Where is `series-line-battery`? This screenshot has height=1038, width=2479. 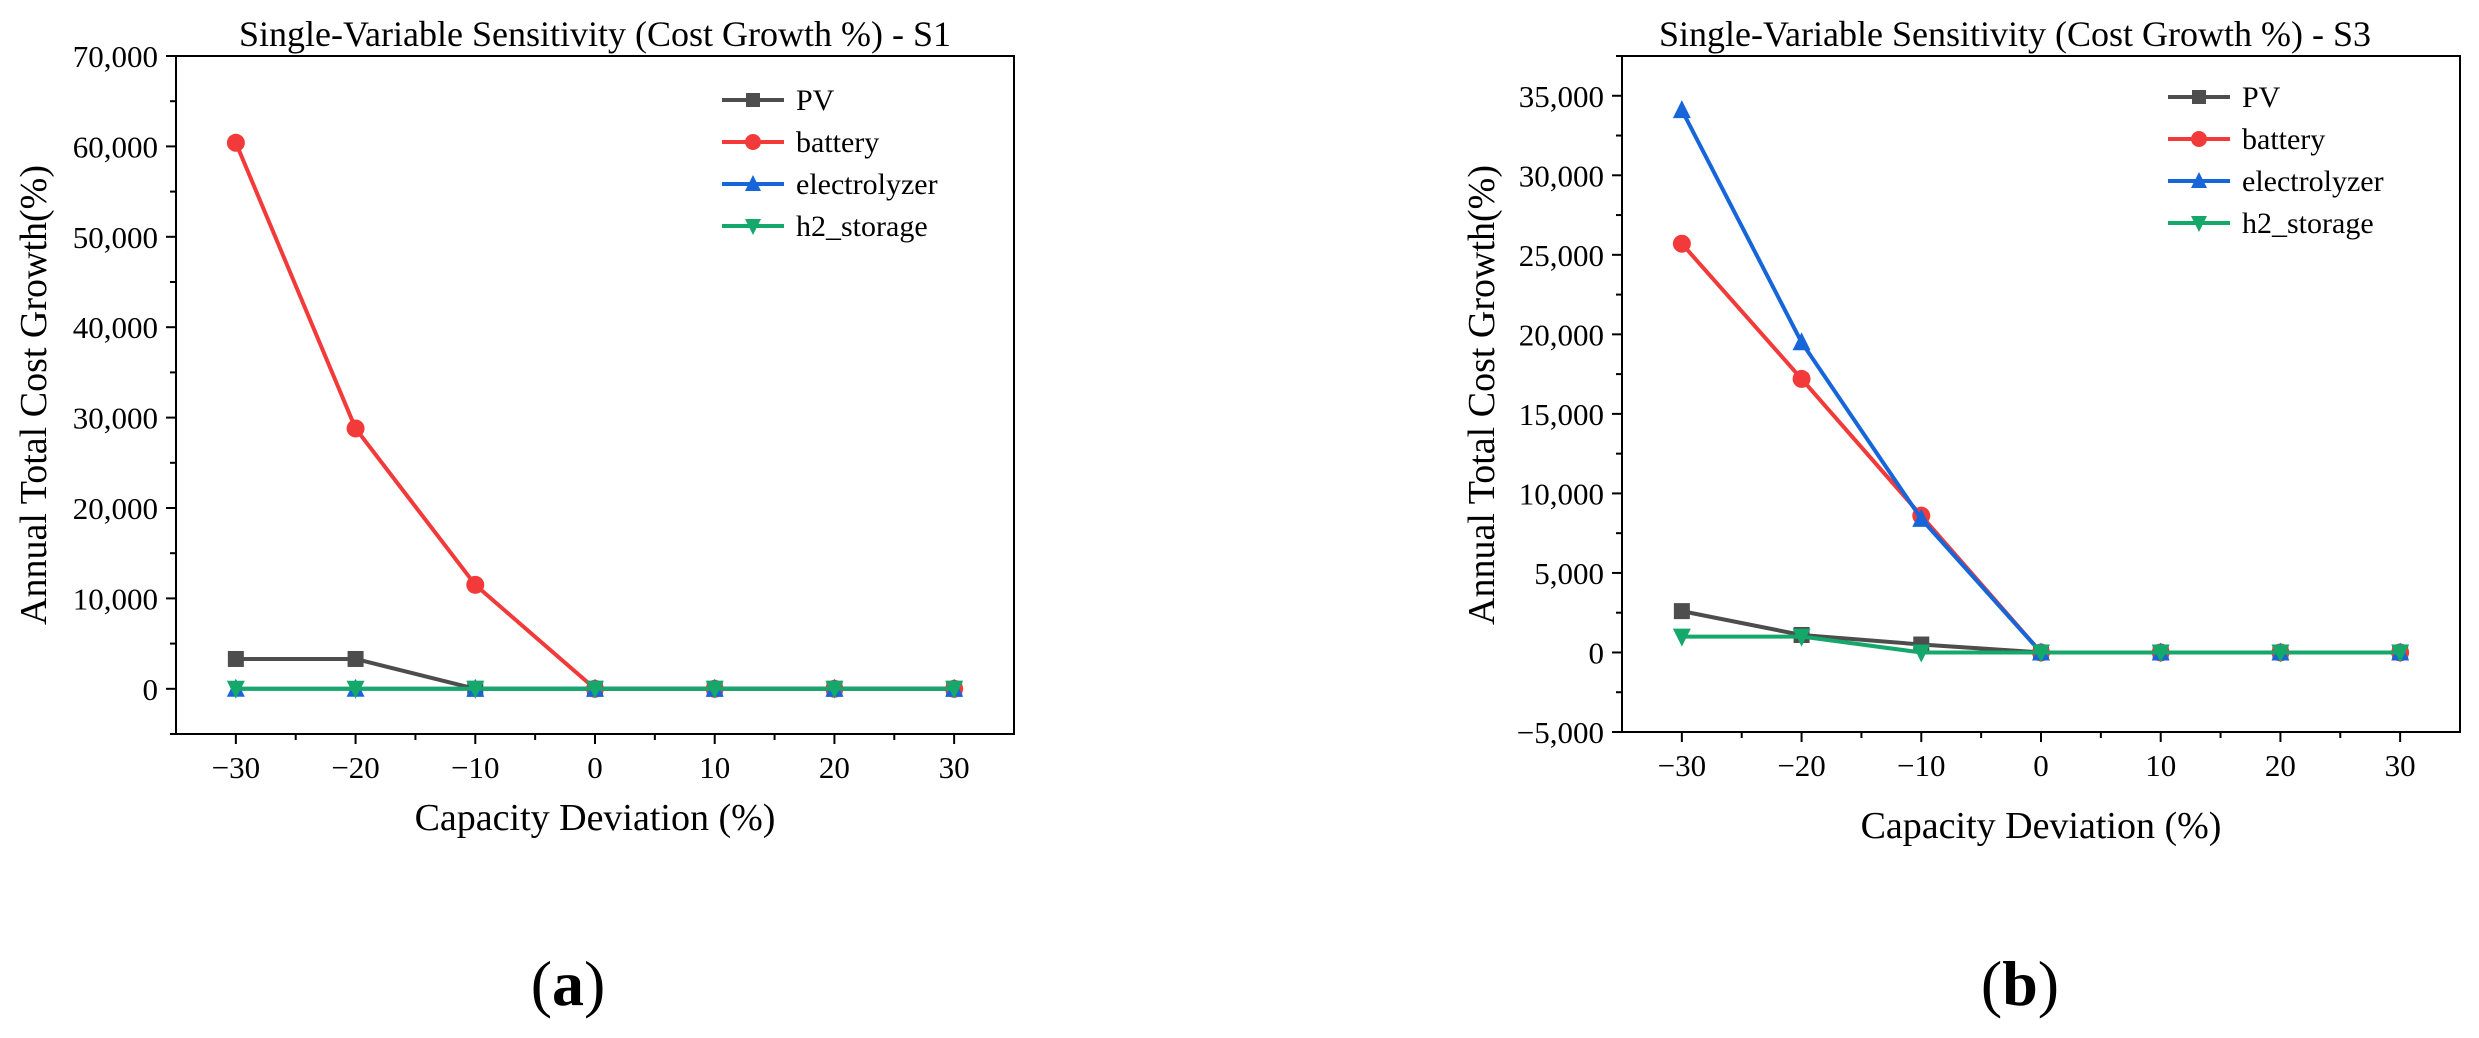
series-line-battery is located at coordinates (2040, 448).